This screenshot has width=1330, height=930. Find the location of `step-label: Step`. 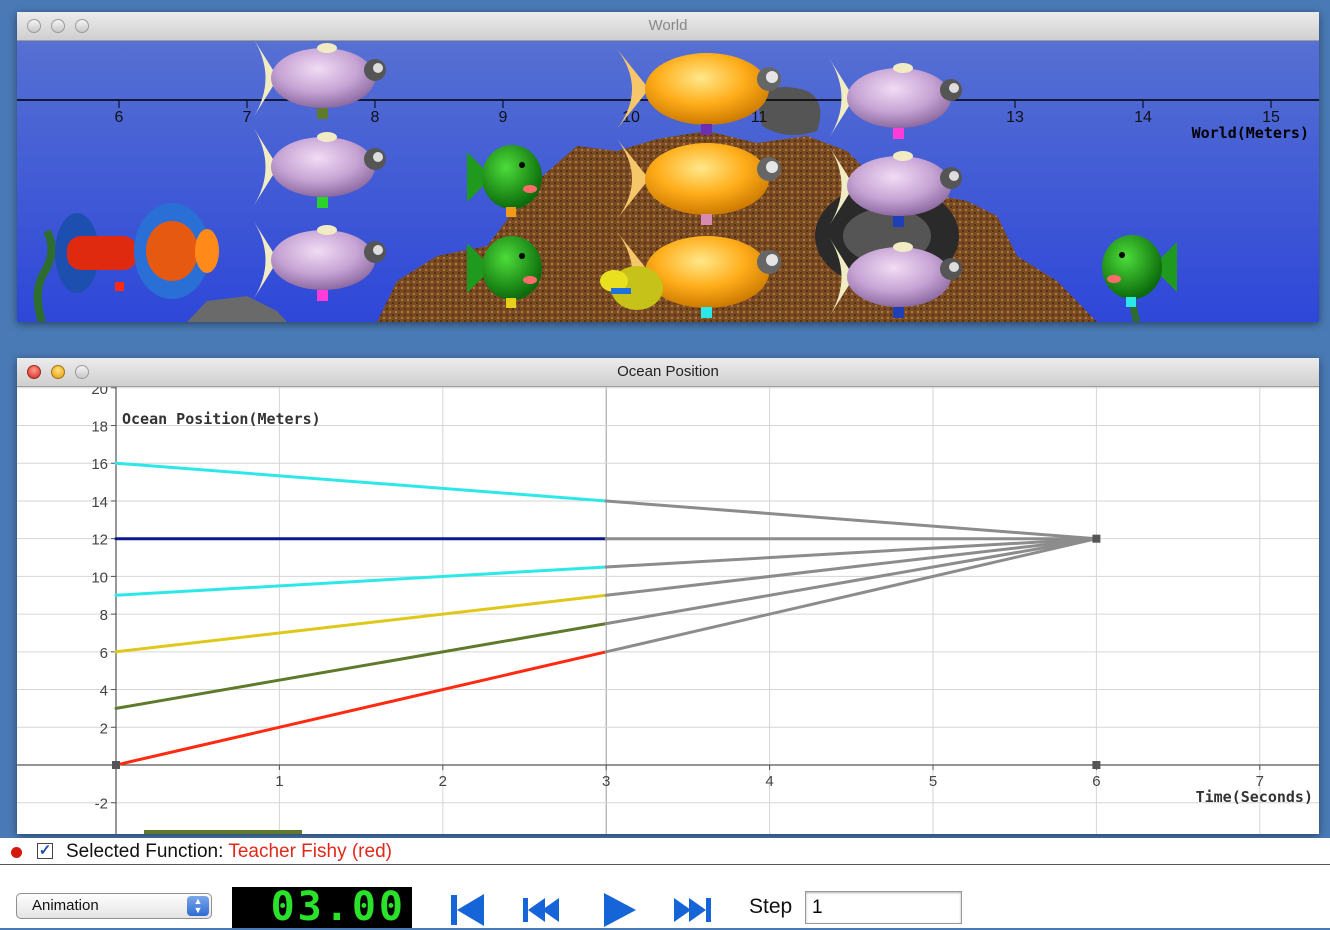

step-label: Step is located at coordinates (771, 906).